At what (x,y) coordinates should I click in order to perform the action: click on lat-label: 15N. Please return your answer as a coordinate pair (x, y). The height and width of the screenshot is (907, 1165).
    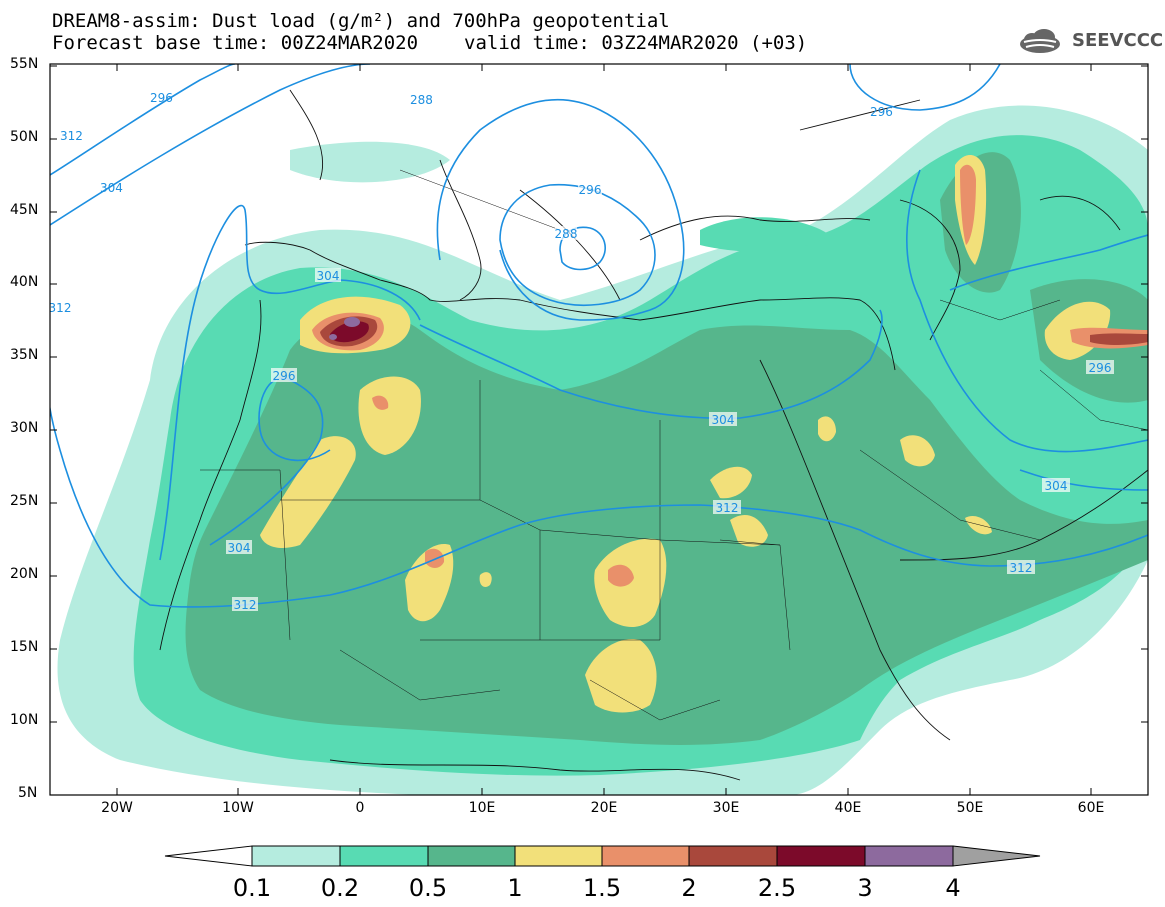
    Looking at the image, I should click on (24, 647).